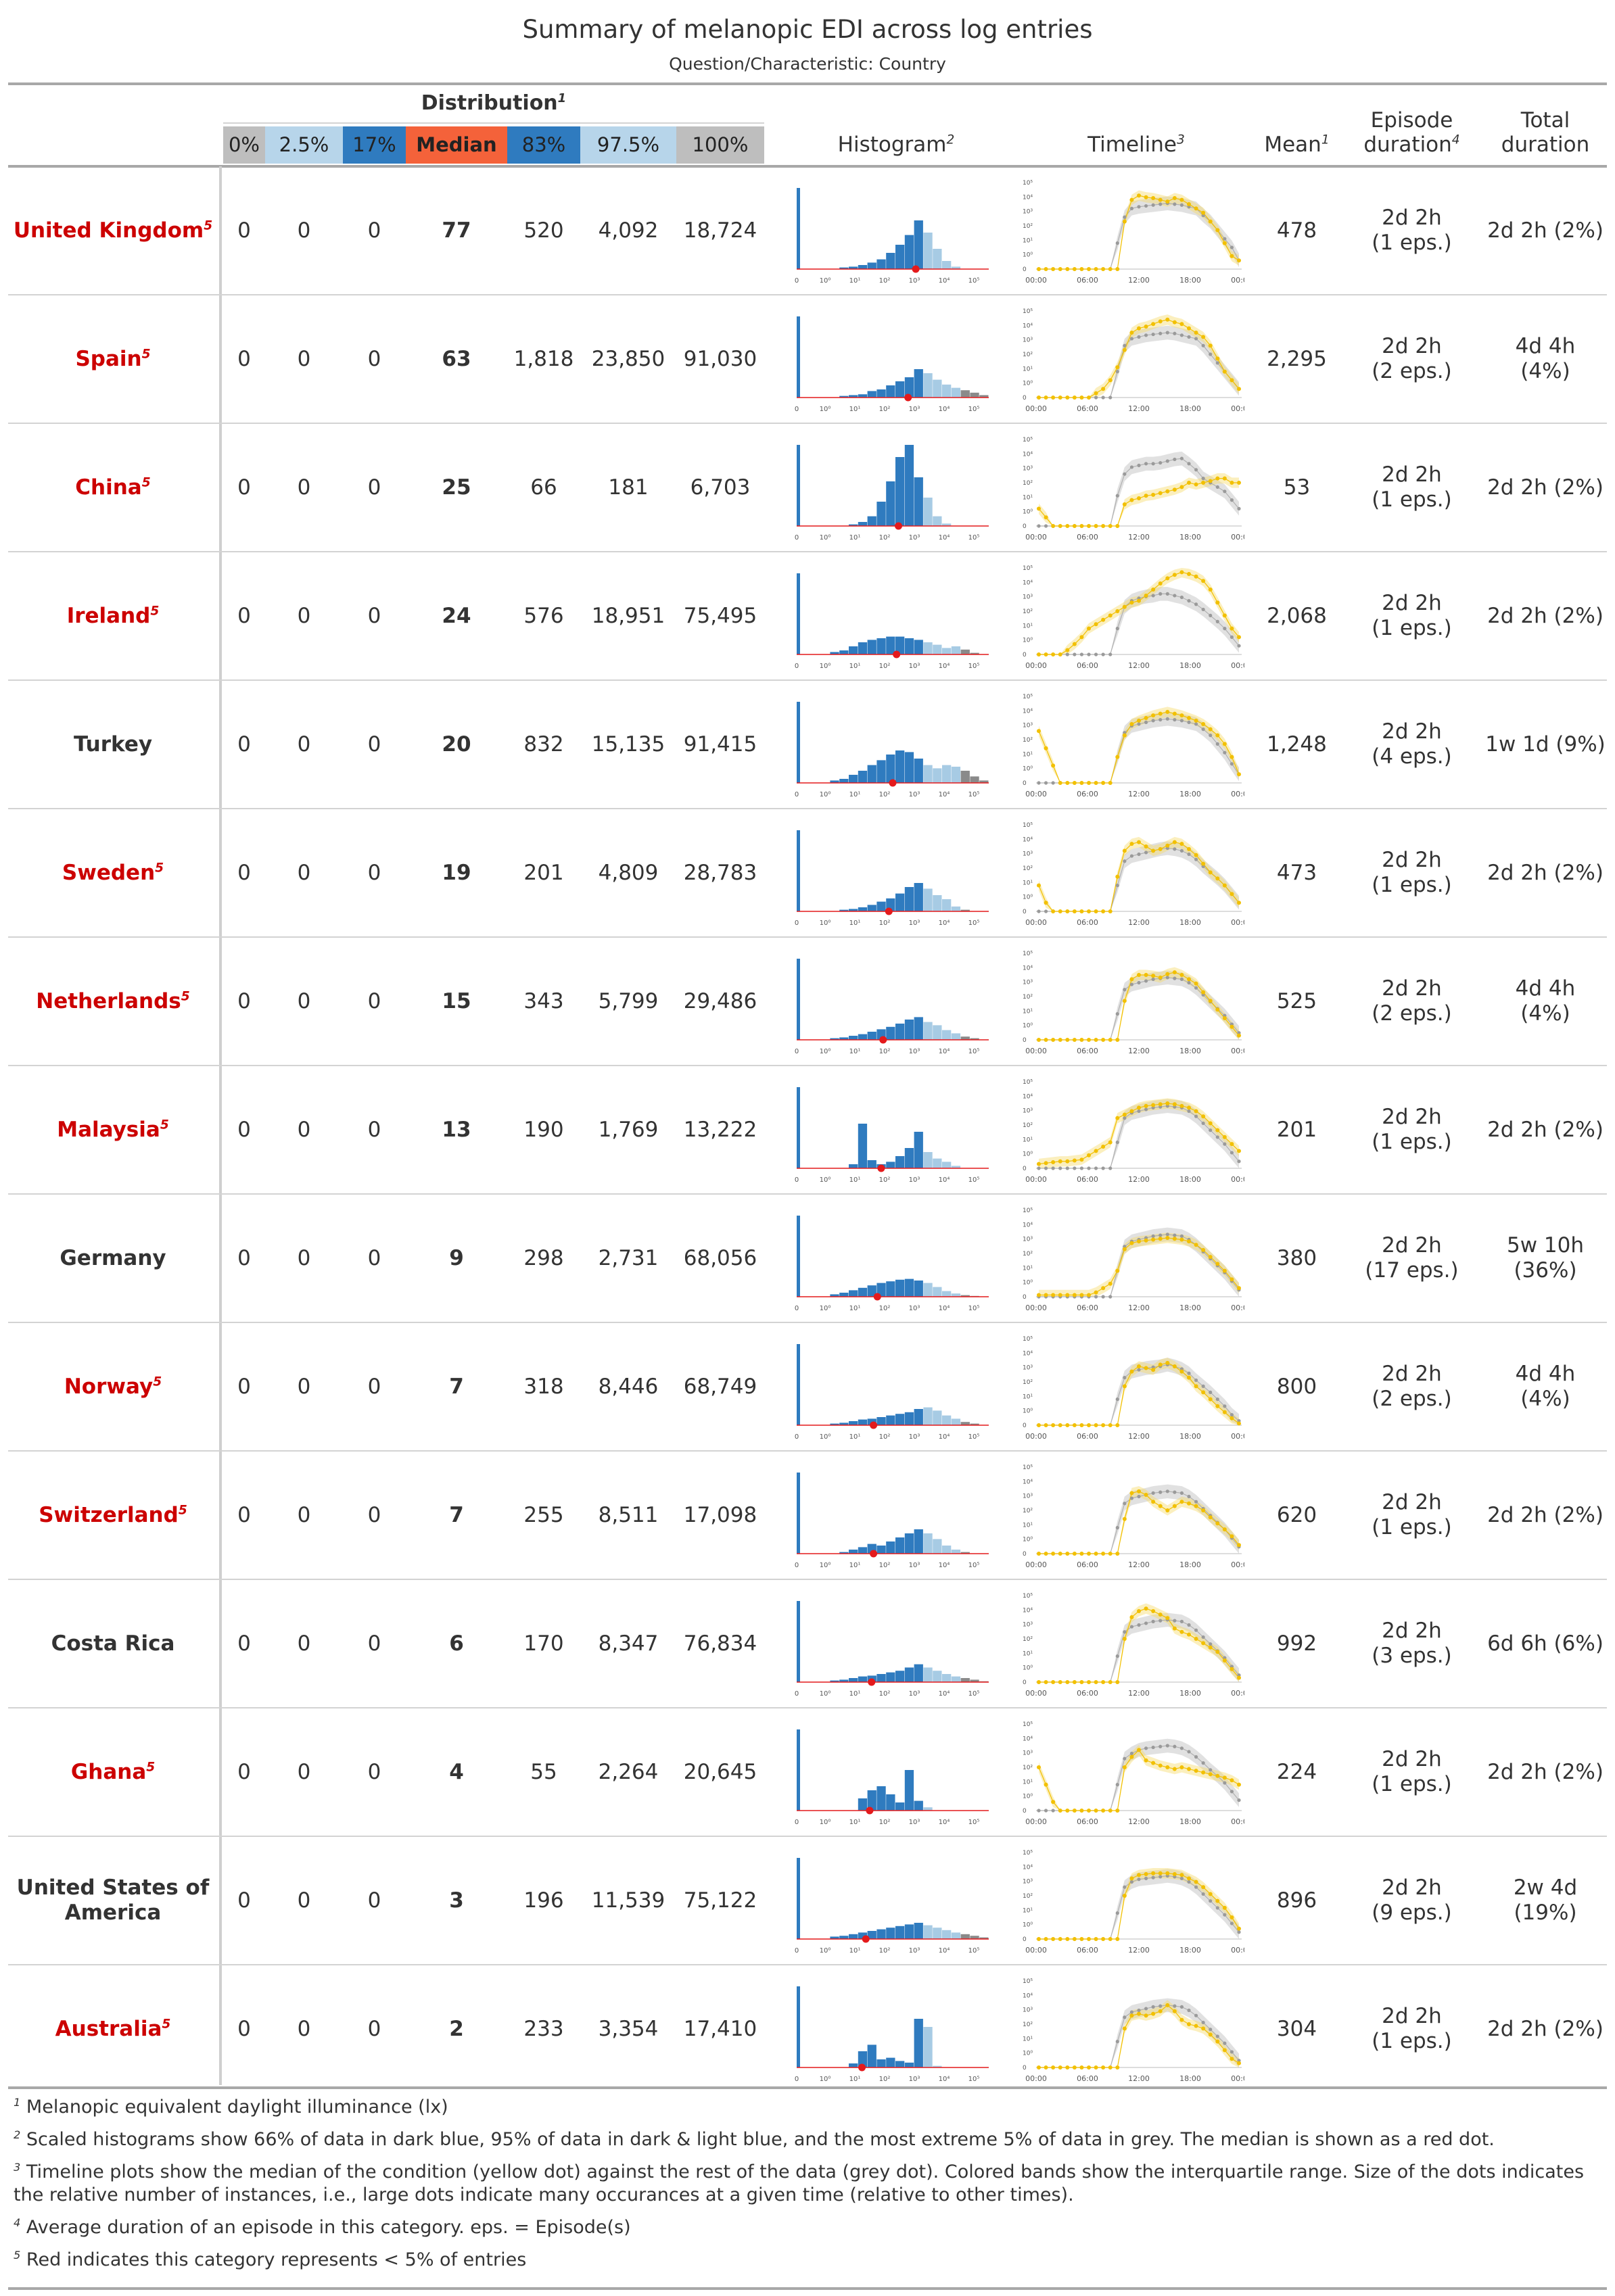  Describe the element at coordinates (826, 1437) in the screenshot. I see `histogram-tick-label: 10⁰` at that location.